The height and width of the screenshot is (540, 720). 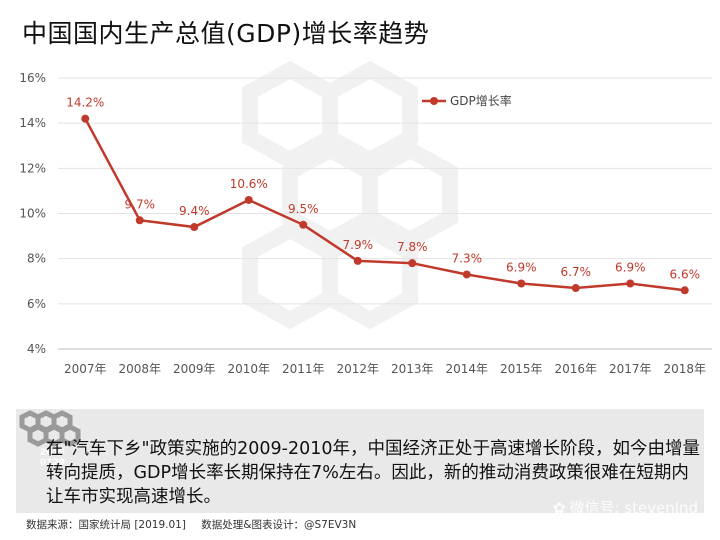 I want to click on data-label: 9.5%, so click(x=303, y=209).